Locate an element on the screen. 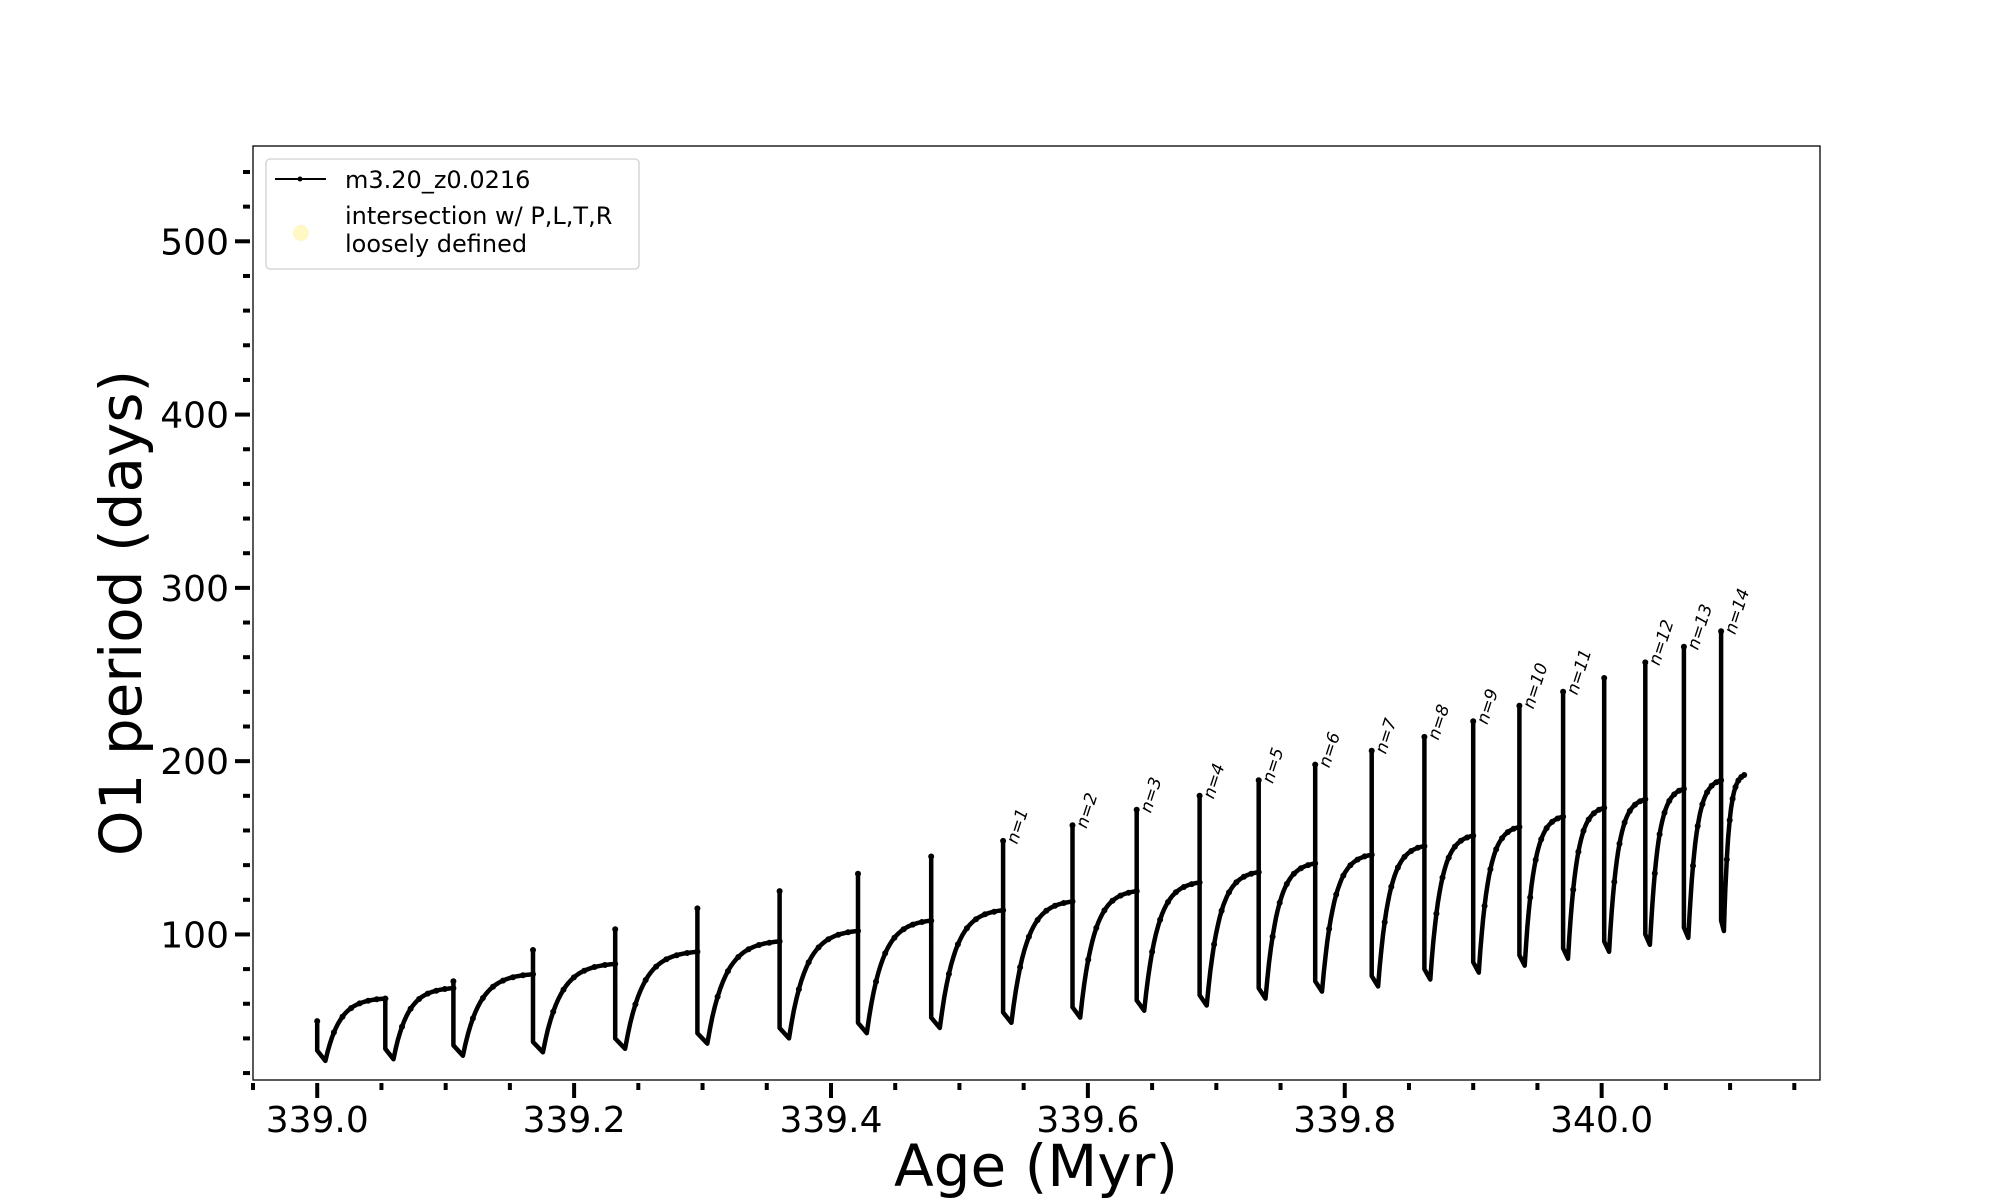 The height and width of the screenshot is (1200, 2000). annotation-label: n=10 is located at coordinates (1535, 686).